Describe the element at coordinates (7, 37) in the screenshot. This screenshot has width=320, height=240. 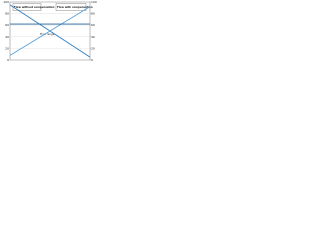
I see `y-tick-label: 40` at that location.